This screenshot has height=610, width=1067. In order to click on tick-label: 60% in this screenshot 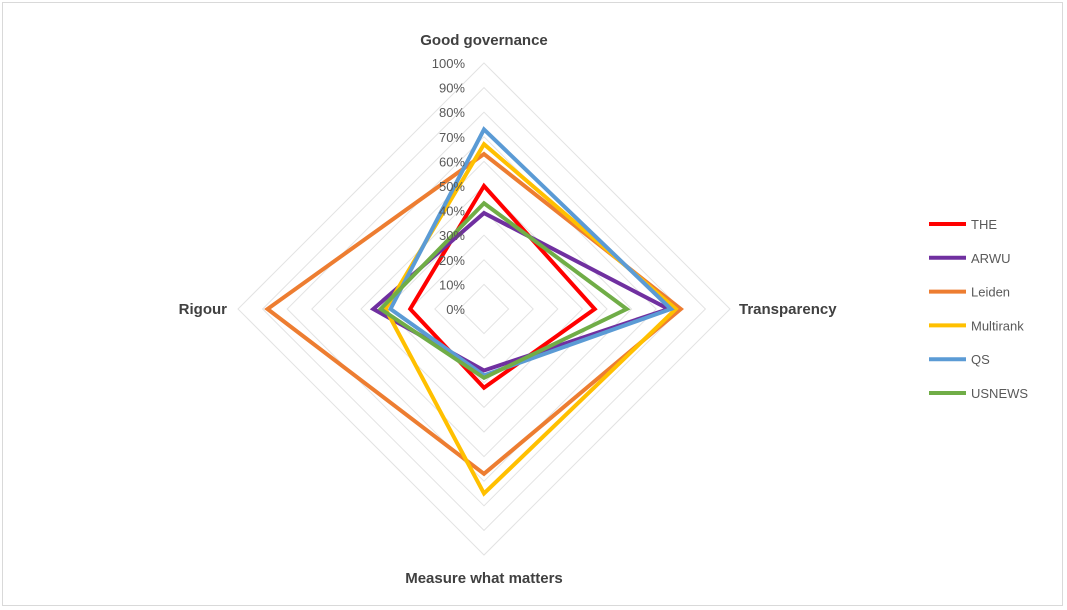, I will do `click(452, 161)`.